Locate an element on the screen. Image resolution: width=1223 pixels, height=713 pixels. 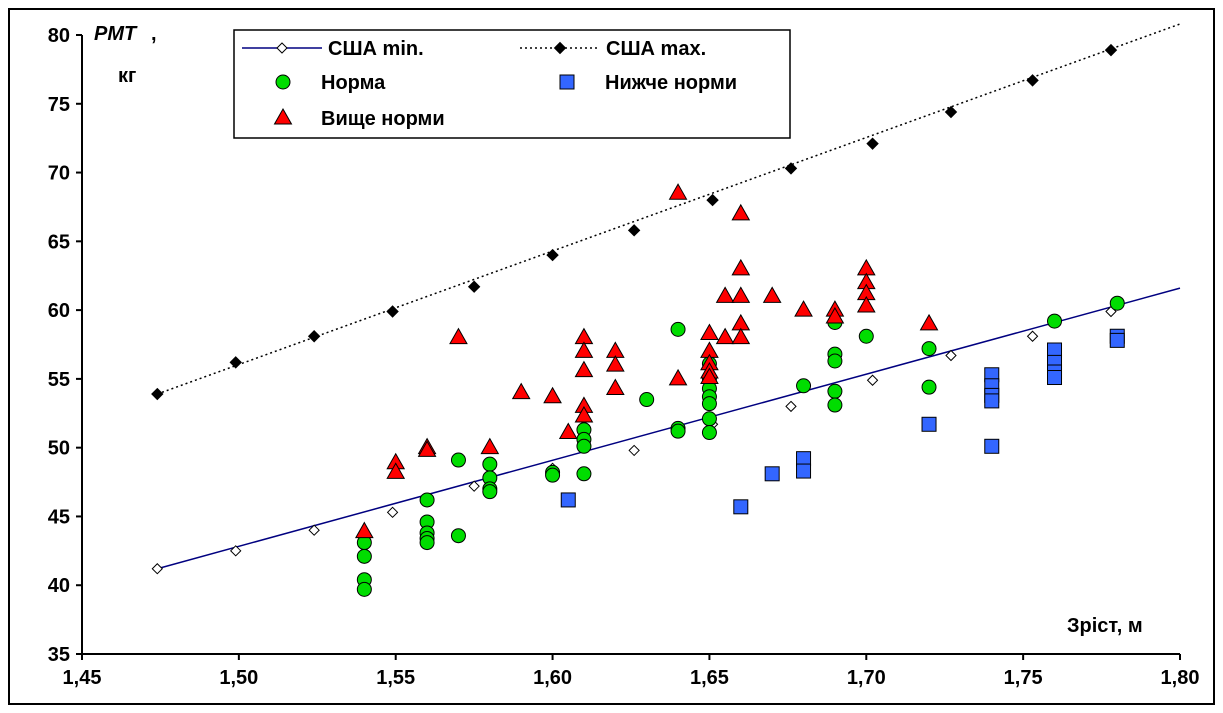
x-axis-ticks: 1,45 1,50 1,55 1,60 1,65 1,70 1,75 1,80 is located at coordinates (631, 671).